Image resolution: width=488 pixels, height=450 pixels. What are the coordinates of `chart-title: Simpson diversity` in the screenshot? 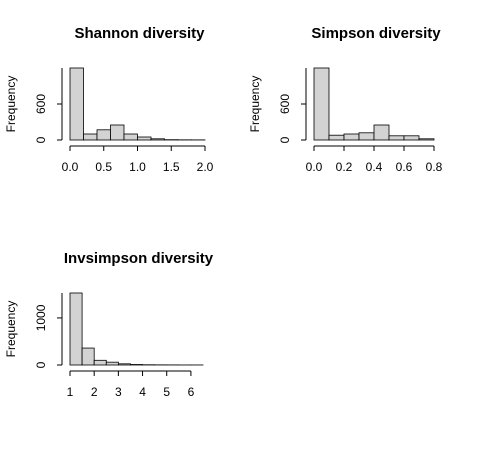 It's located at (376, 33).